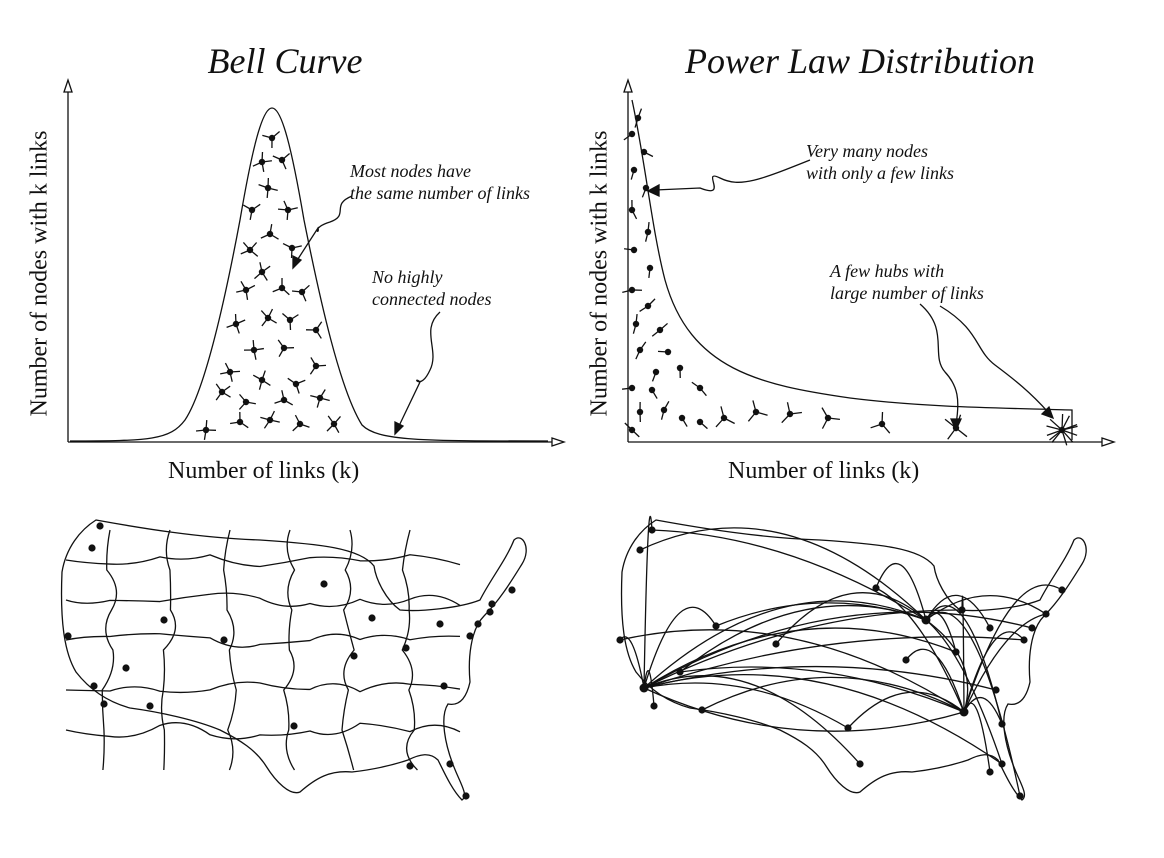 The image size is (1164, 858). What do you see at coordinates (653, 190) in the screenshot?
I see `power-many-arrowhead` at bounding box center [653, 190].